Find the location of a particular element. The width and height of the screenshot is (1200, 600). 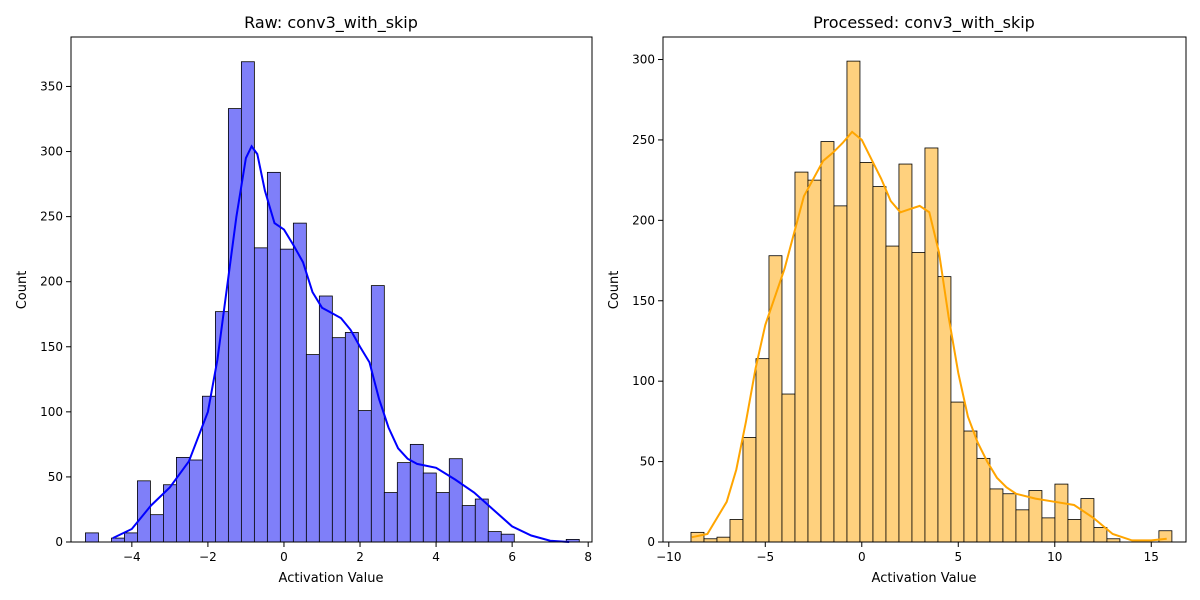

x-tick-label: −4 is located at coordinates (132, 557).